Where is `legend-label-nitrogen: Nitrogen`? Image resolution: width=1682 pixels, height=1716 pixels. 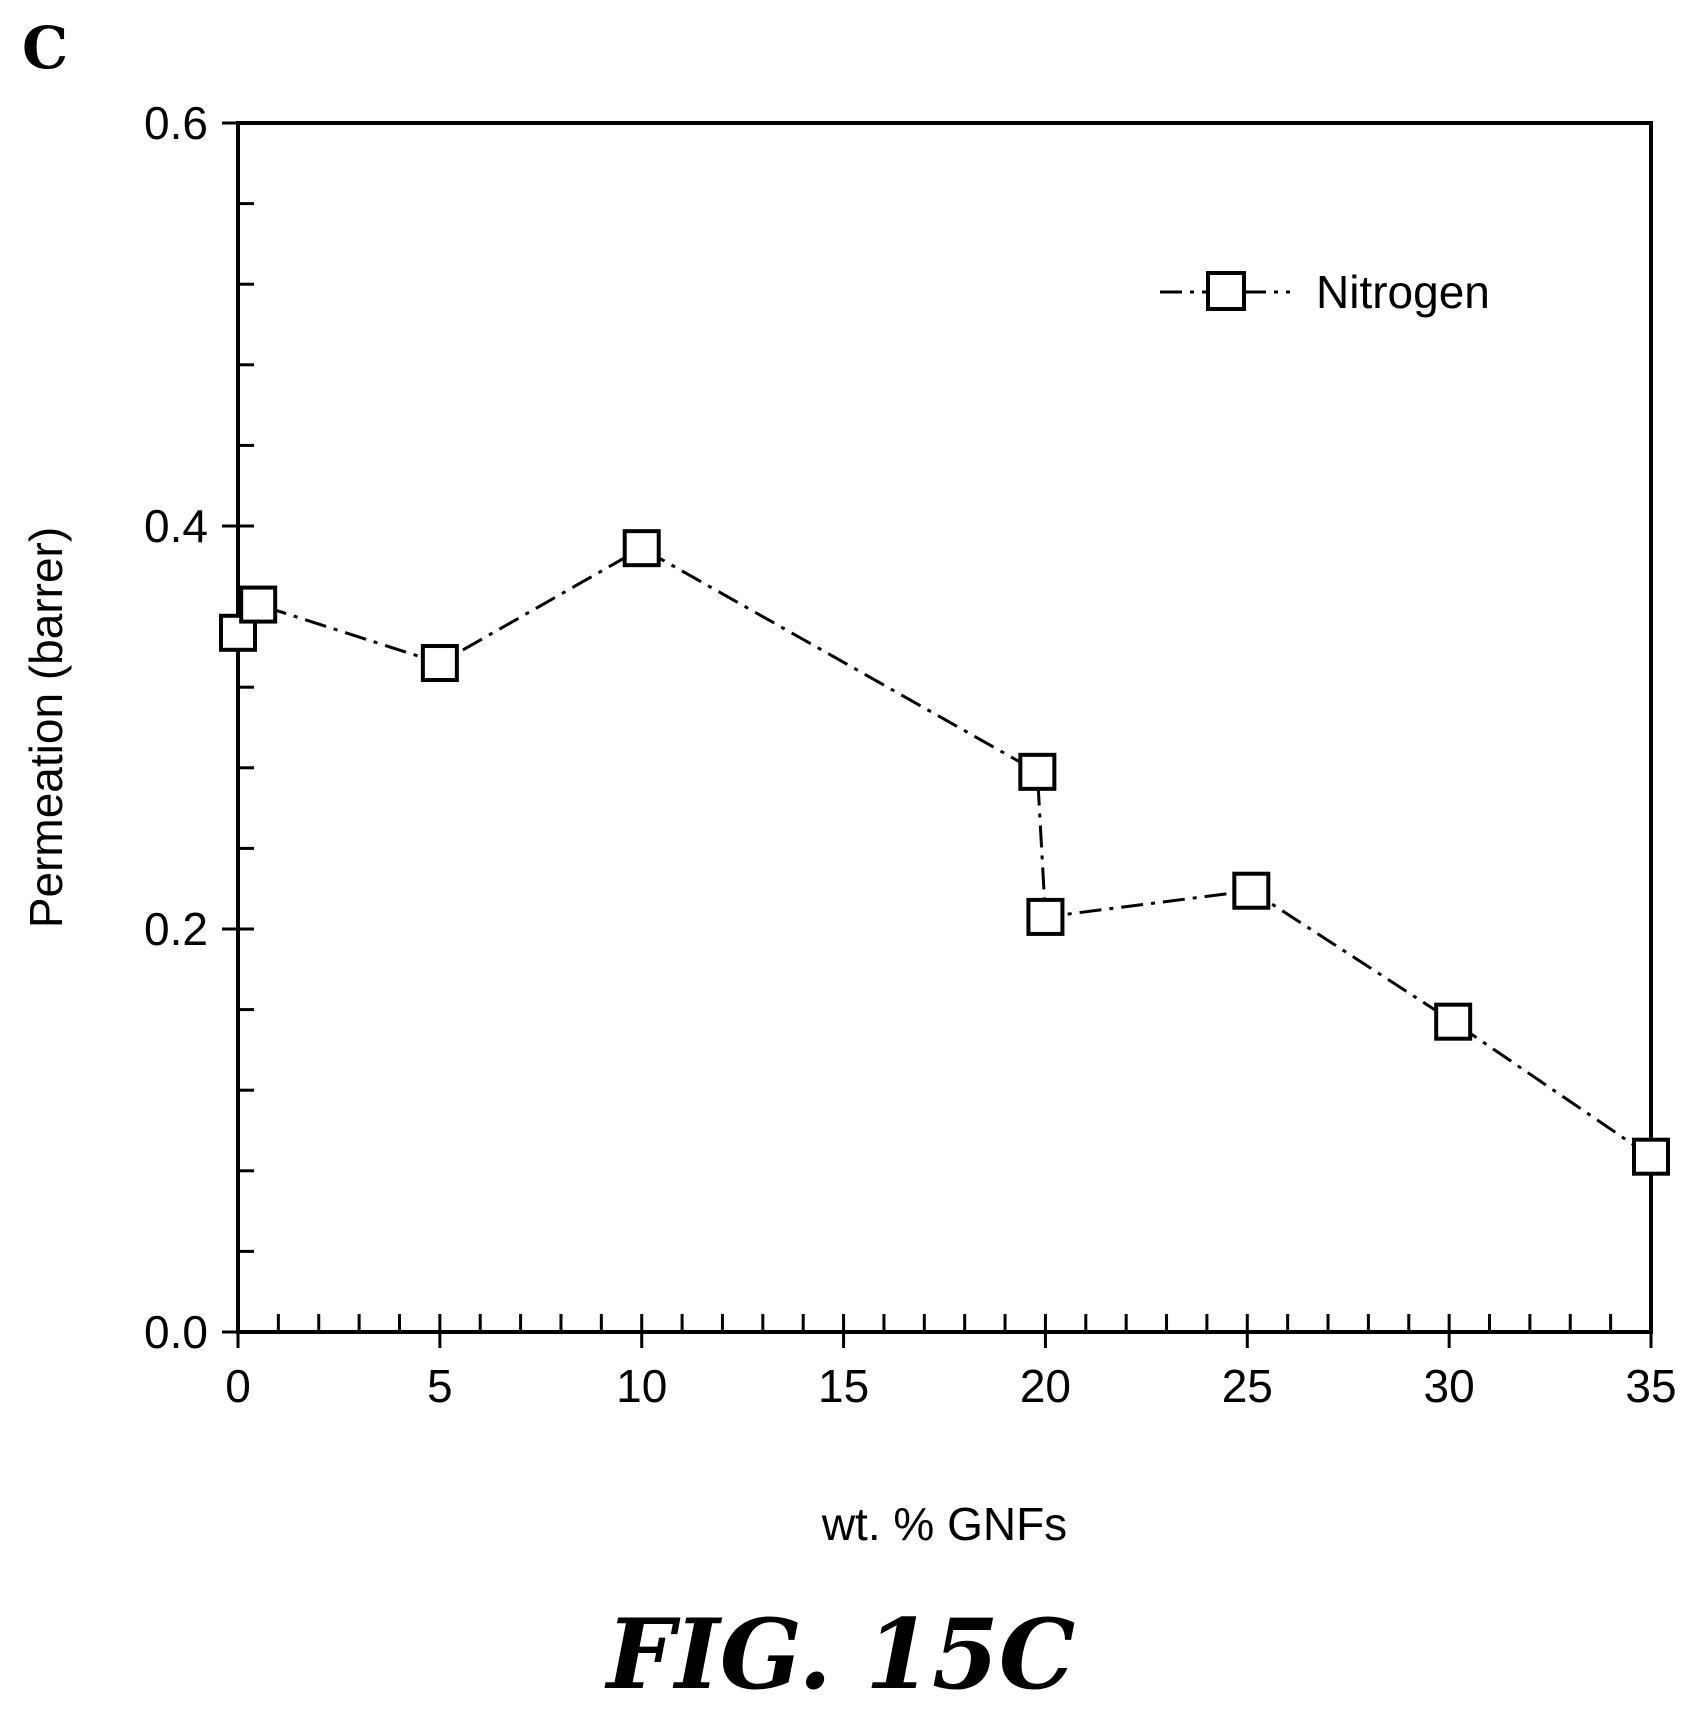
legend-label-nitrogen: Nitrogen is located at coordinates (1403, 292).